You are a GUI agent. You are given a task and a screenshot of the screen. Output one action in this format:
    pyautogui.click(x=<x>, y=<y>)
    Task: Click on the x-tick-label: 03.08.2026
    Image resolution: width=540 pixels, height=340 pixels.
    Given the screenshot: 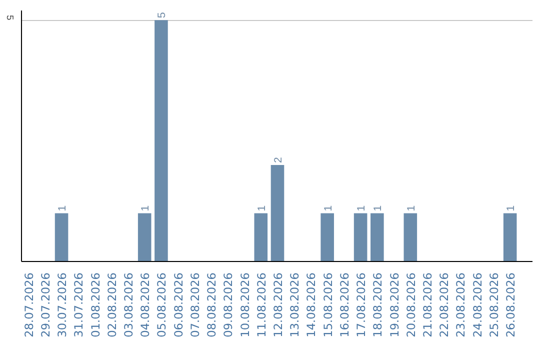 What is the action you would take?
    pyautogui.click(x=128, y=305)
    